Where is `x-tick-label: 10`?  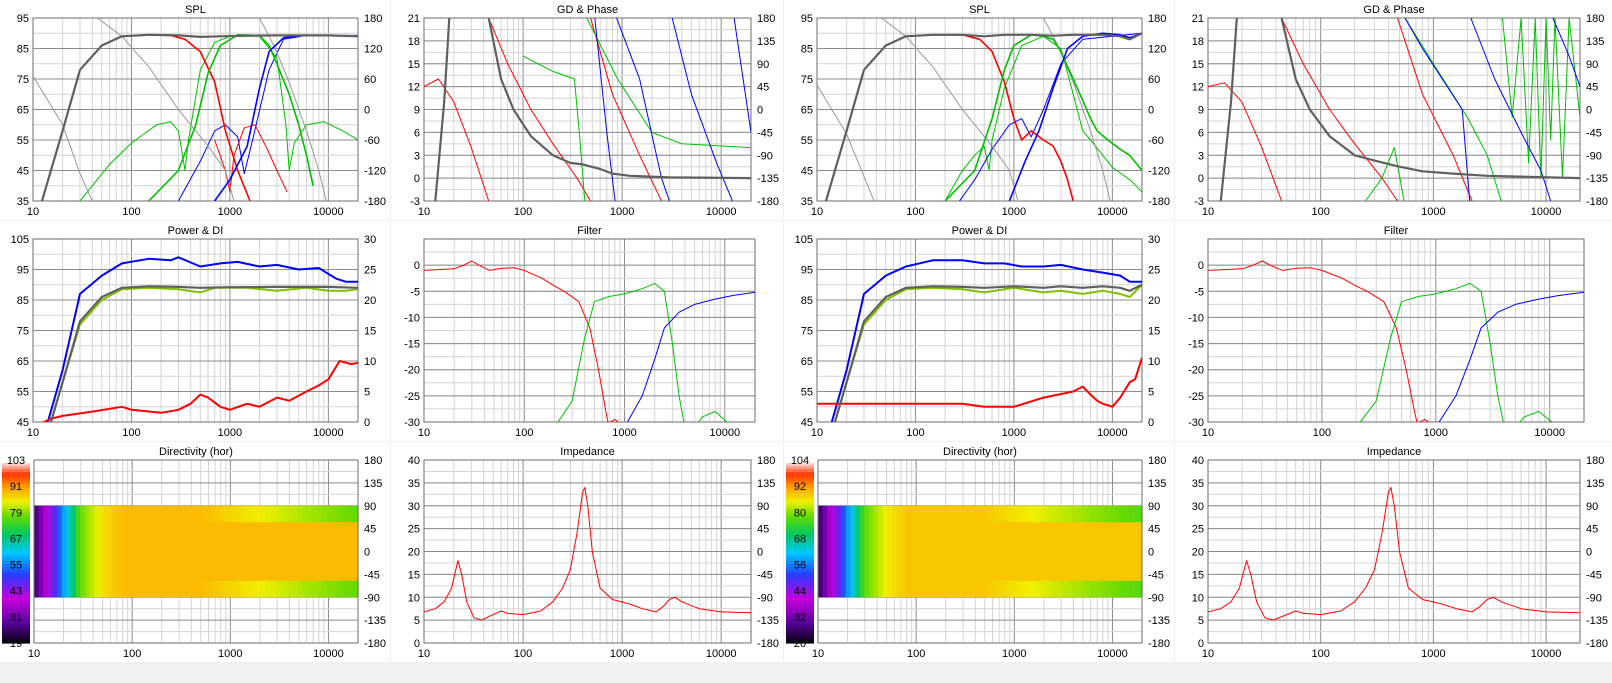
x-tick-label: 10 is located at coordinates (817, 433).